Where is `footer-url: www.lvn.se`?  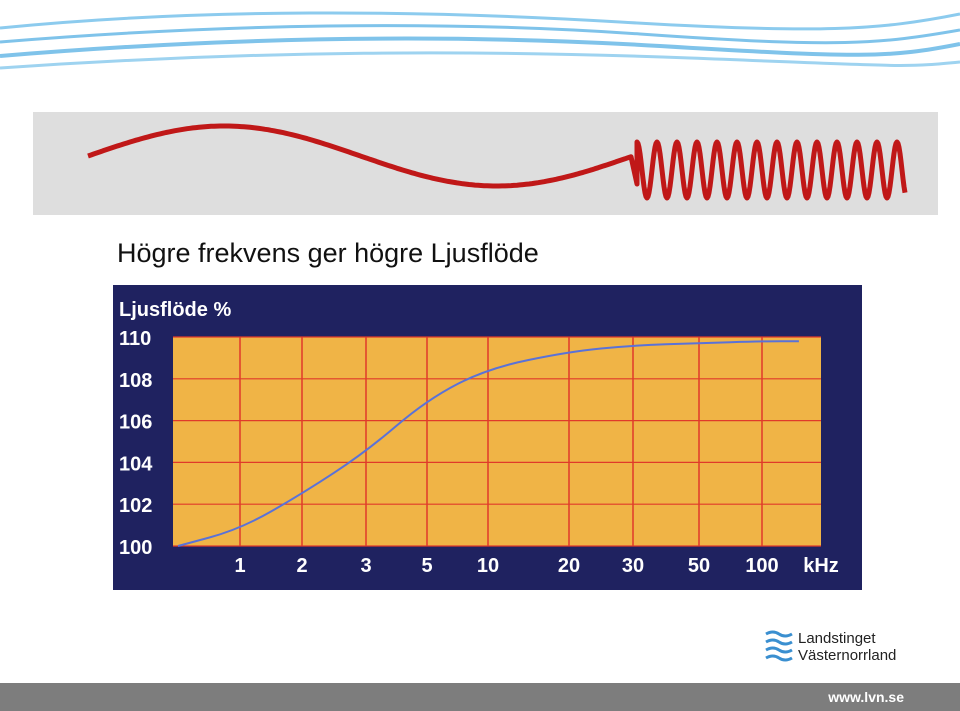
footer-url: www.lvn.se is located at coordinates (866, 697).